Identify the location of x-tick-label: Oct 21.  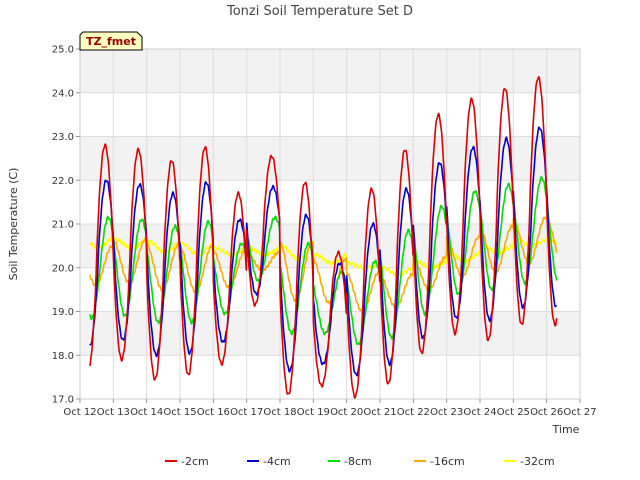
(379, 412).